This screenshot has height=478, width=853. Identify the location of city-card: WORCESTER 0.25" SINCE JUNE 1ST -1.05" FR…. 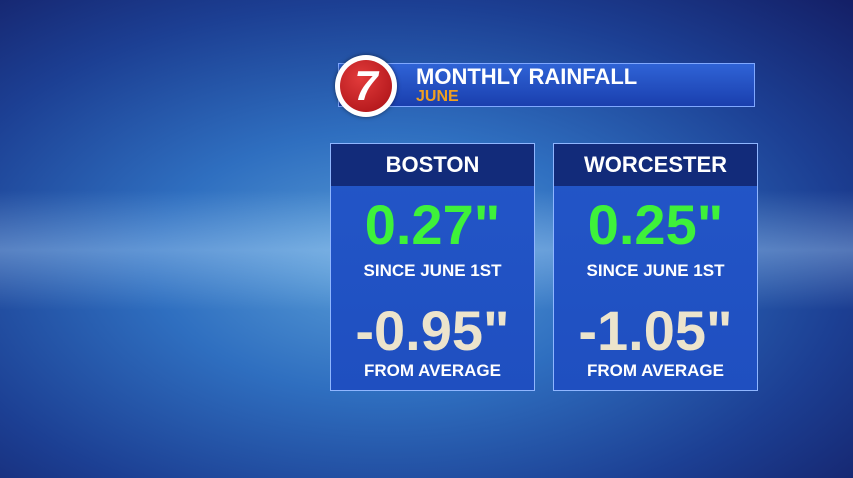
(655, 267).